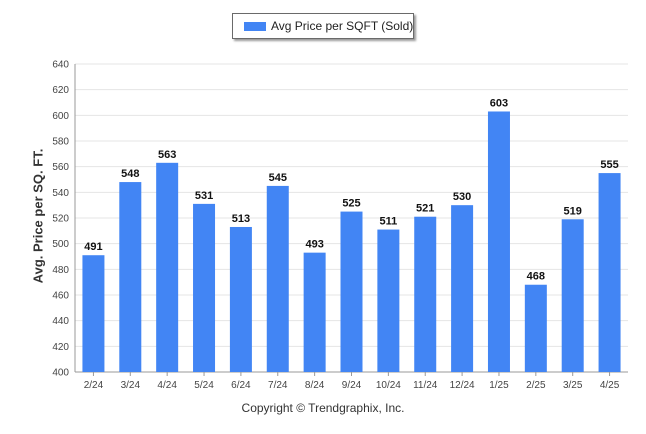 Image resolution: width=646 pixels, height=434 pixels. Describe the element at coordinates (204, 196) in the screenshot. I see `data-label-5/24: 531` at that location.